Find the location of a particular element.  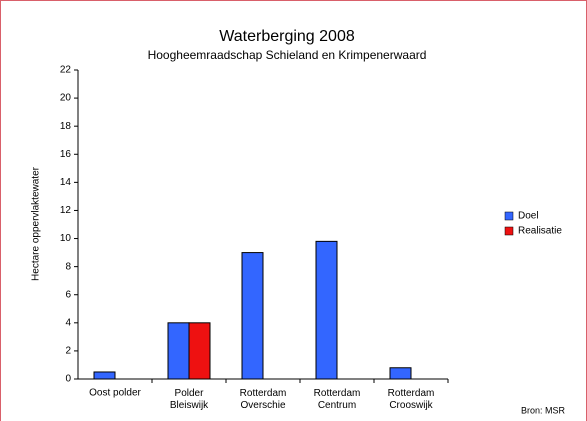

source: Bron: MSR is located at coordinates (543, 410).